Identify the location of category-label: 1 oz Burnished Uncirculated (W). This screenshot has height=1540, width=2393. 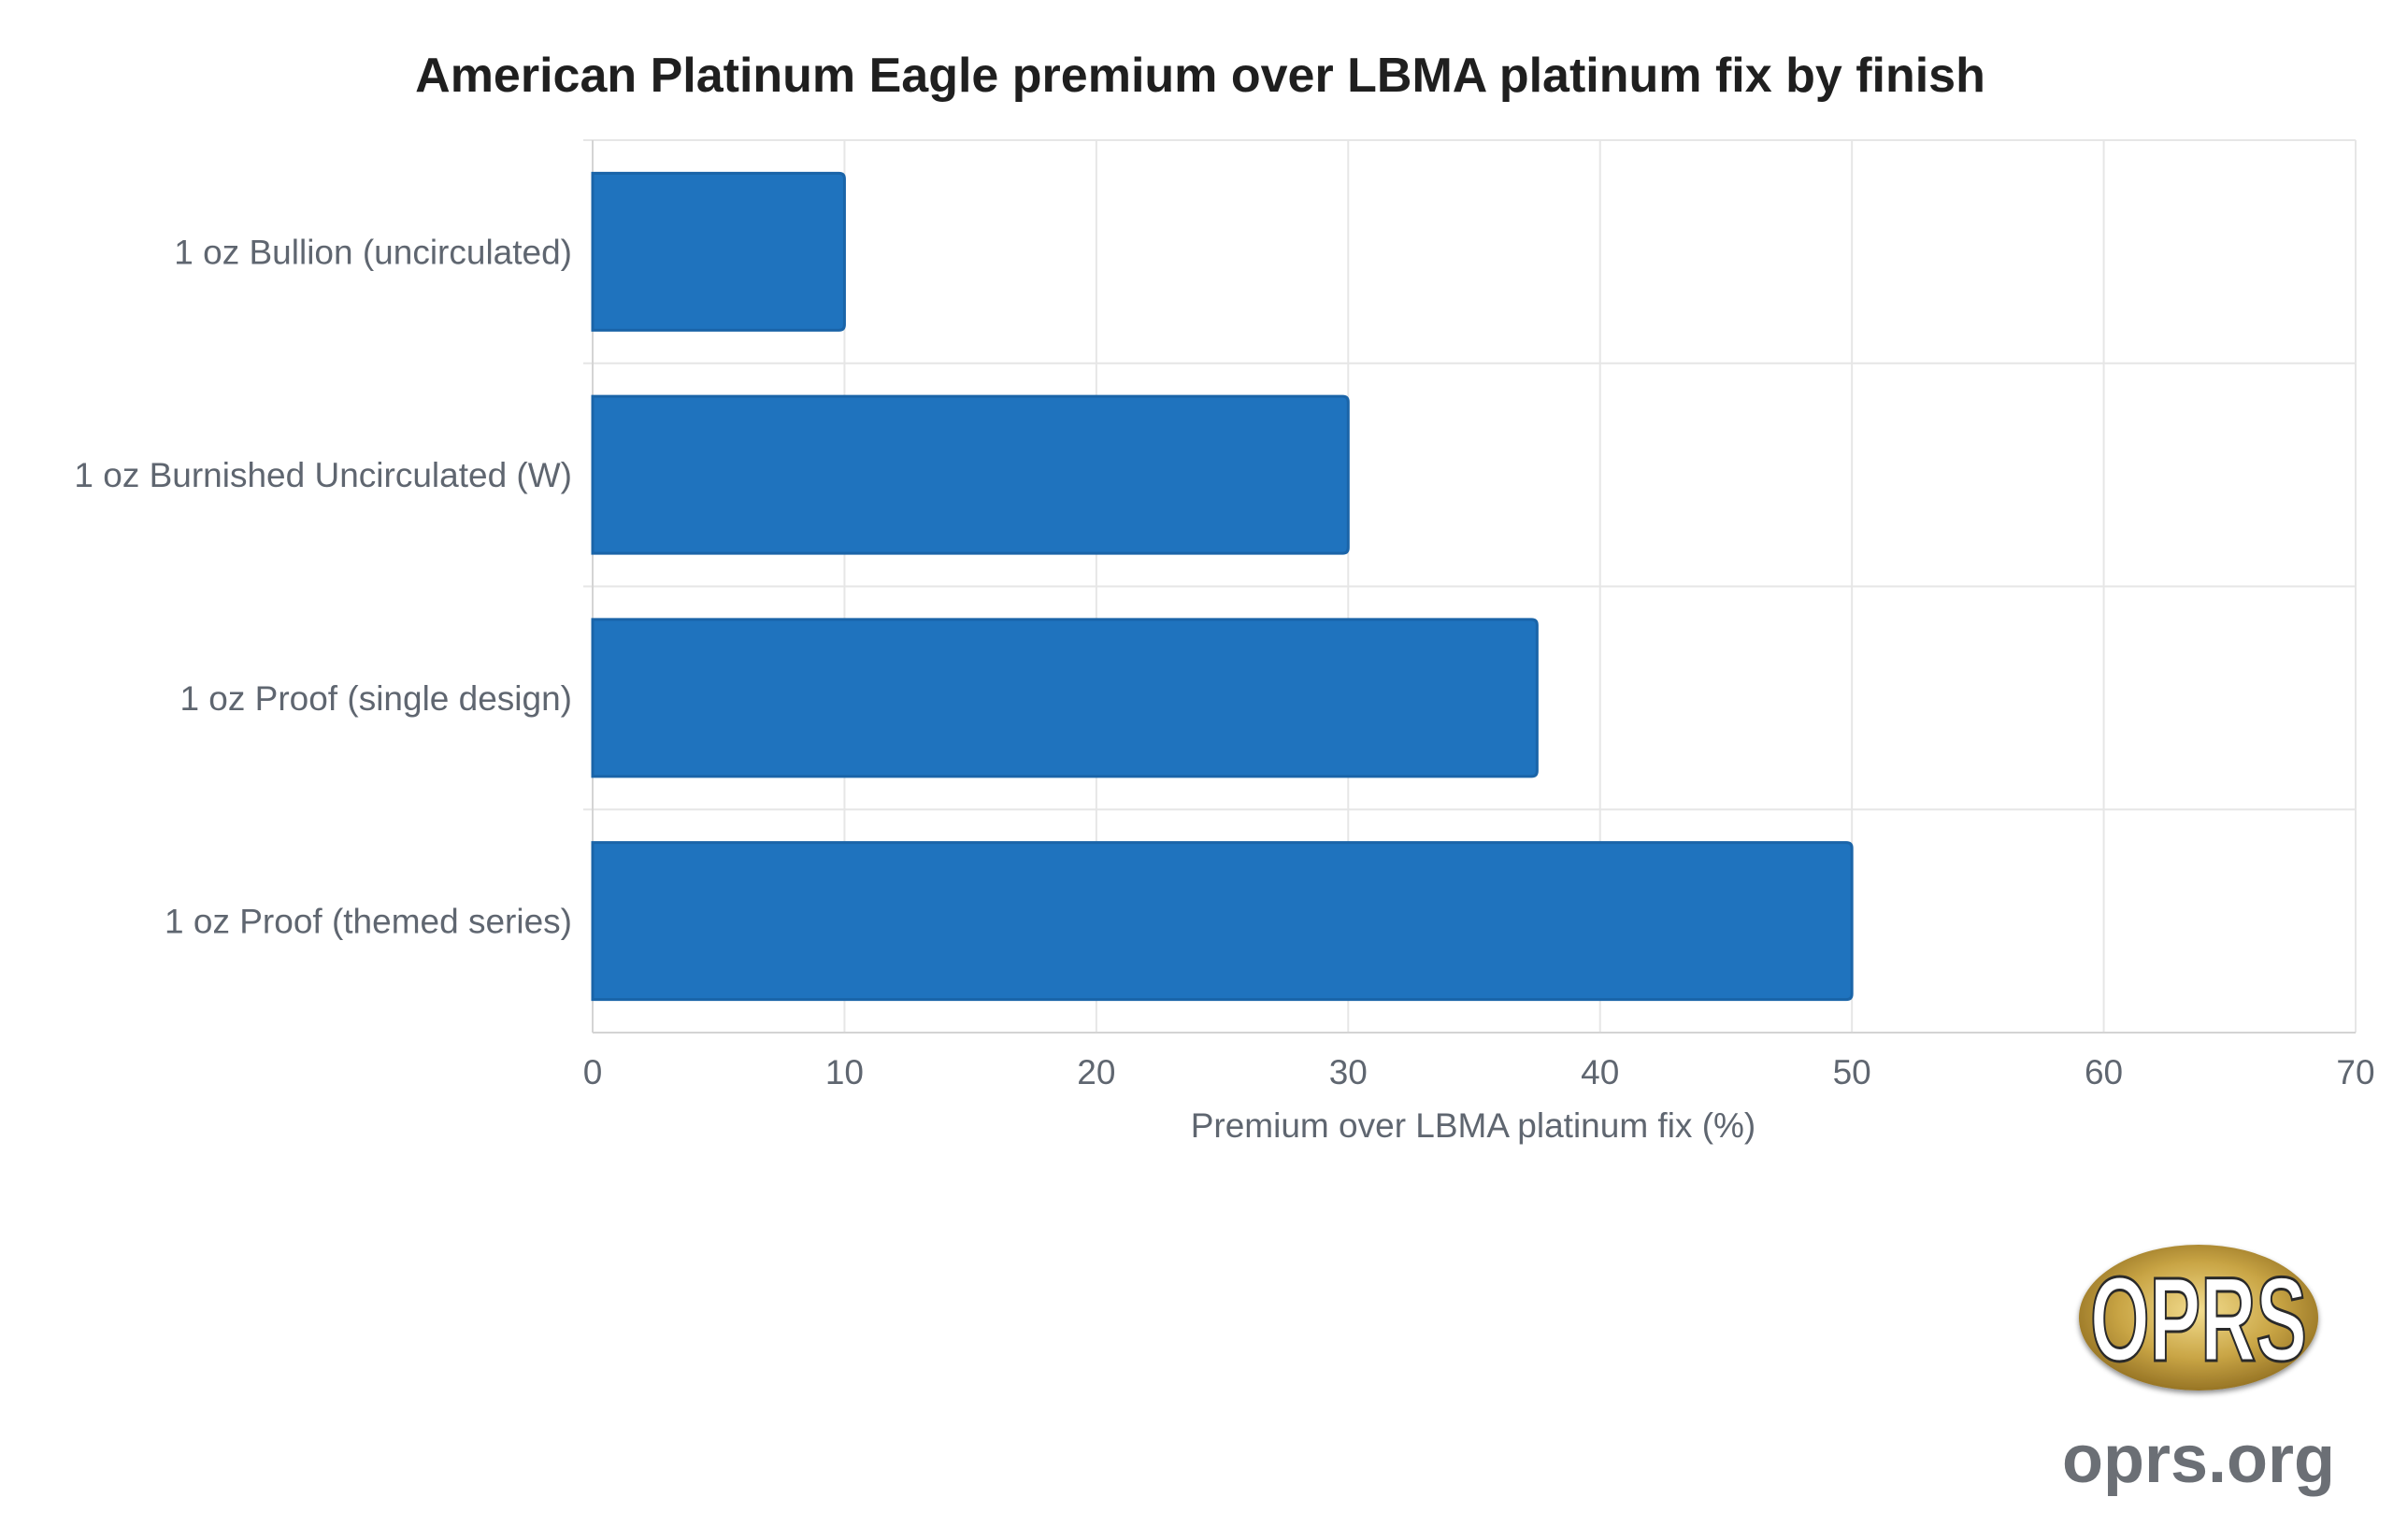
(323, 475).